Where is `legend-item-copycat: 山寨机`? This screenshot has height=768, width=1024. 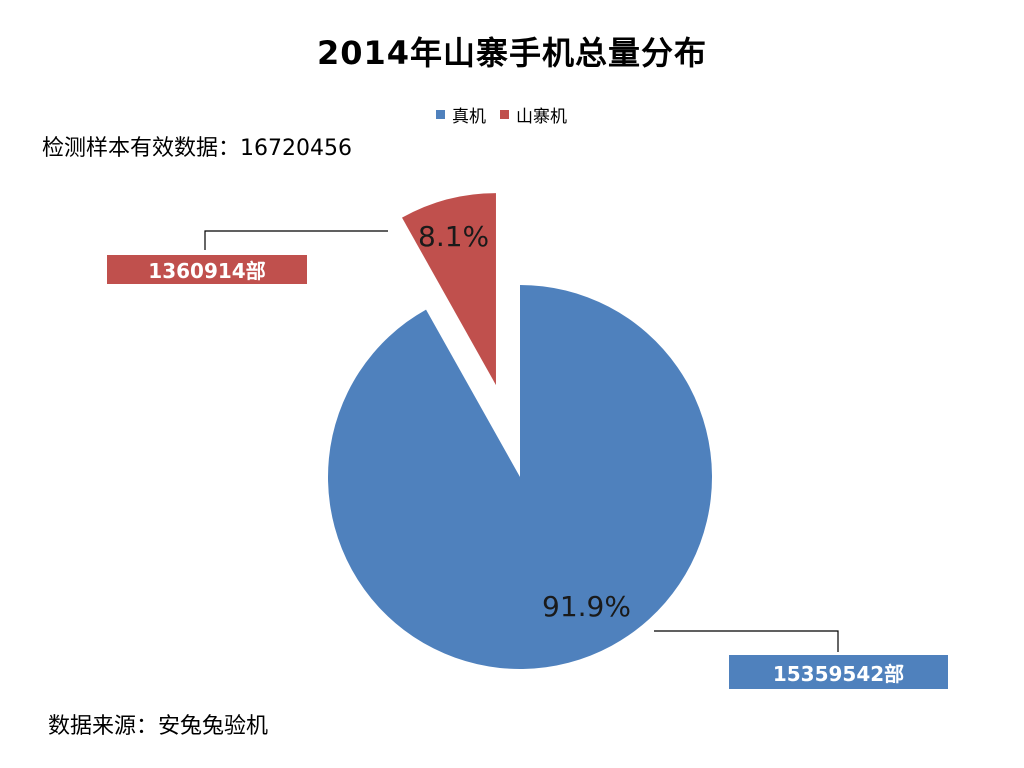
legend-item-copycat: 山寨机 is located at coordinates (533, 114).